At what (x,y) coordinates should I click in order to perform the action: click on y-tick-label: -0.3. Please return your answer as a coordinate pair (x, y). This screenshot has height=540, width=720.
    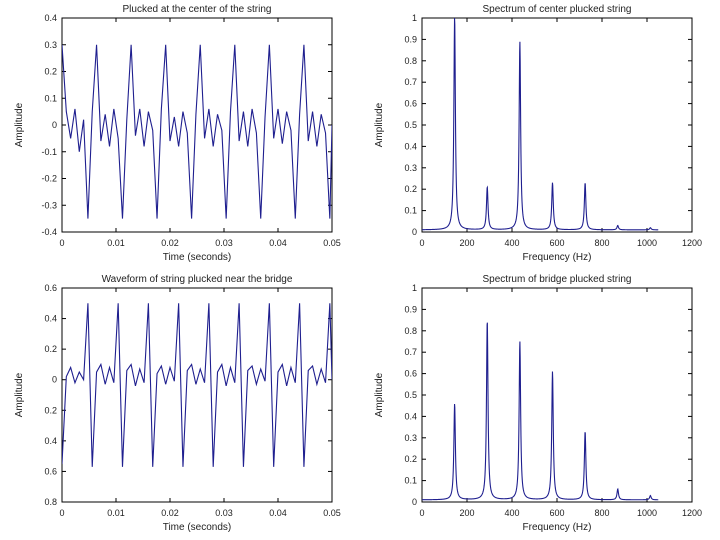
    Looking at the image, I should click on (49, 205).